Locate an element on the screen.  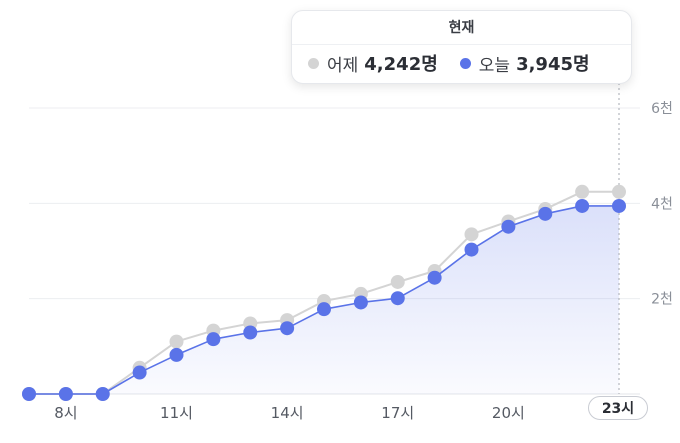
x-axis-ticks: 8시 11시 14시 17시 20시 is located at coordinates (289, 413).